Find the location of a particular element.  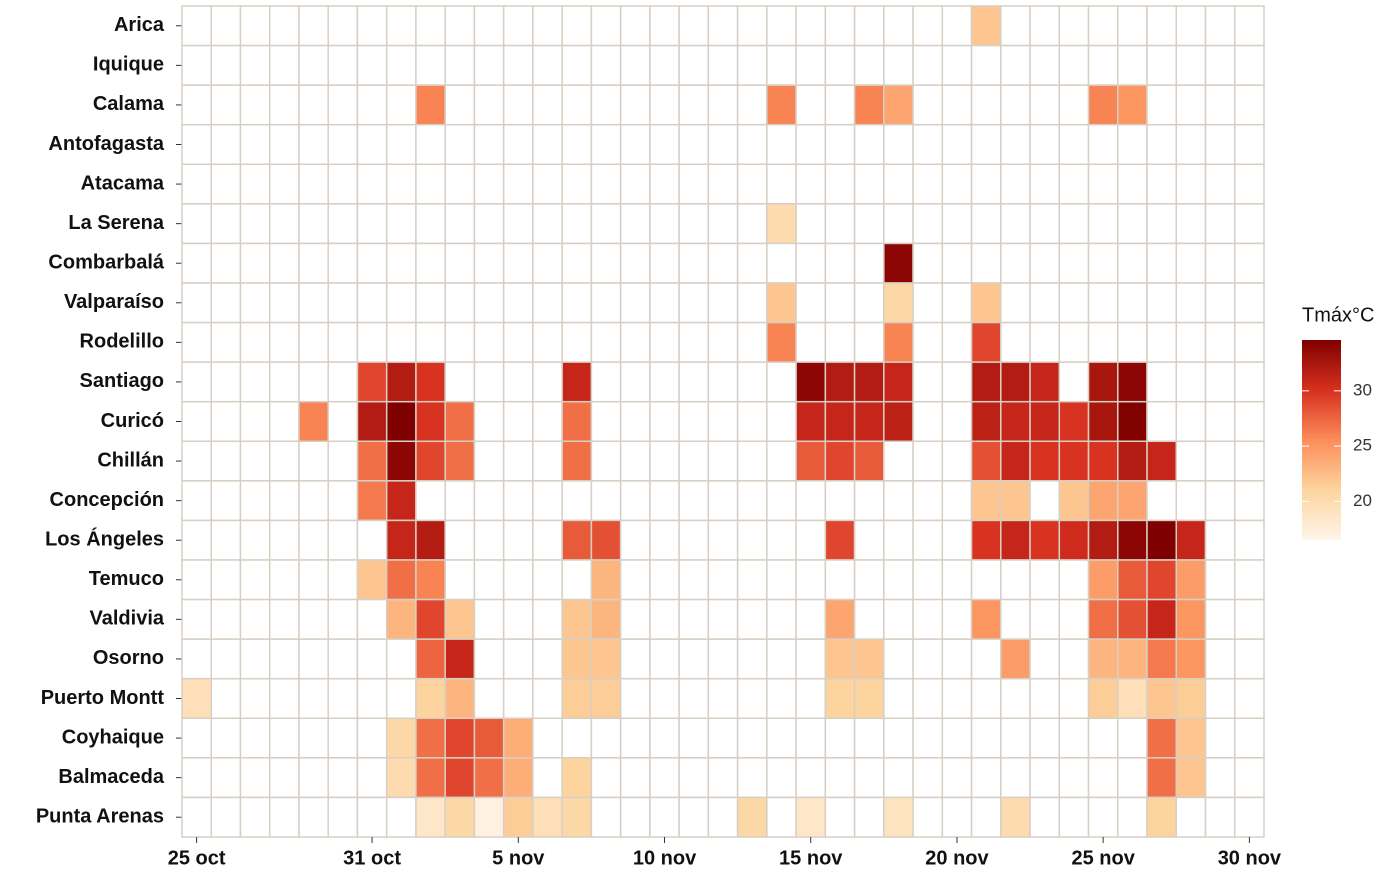

y-tick-label: Curicó is located at coordinates (132, 421).